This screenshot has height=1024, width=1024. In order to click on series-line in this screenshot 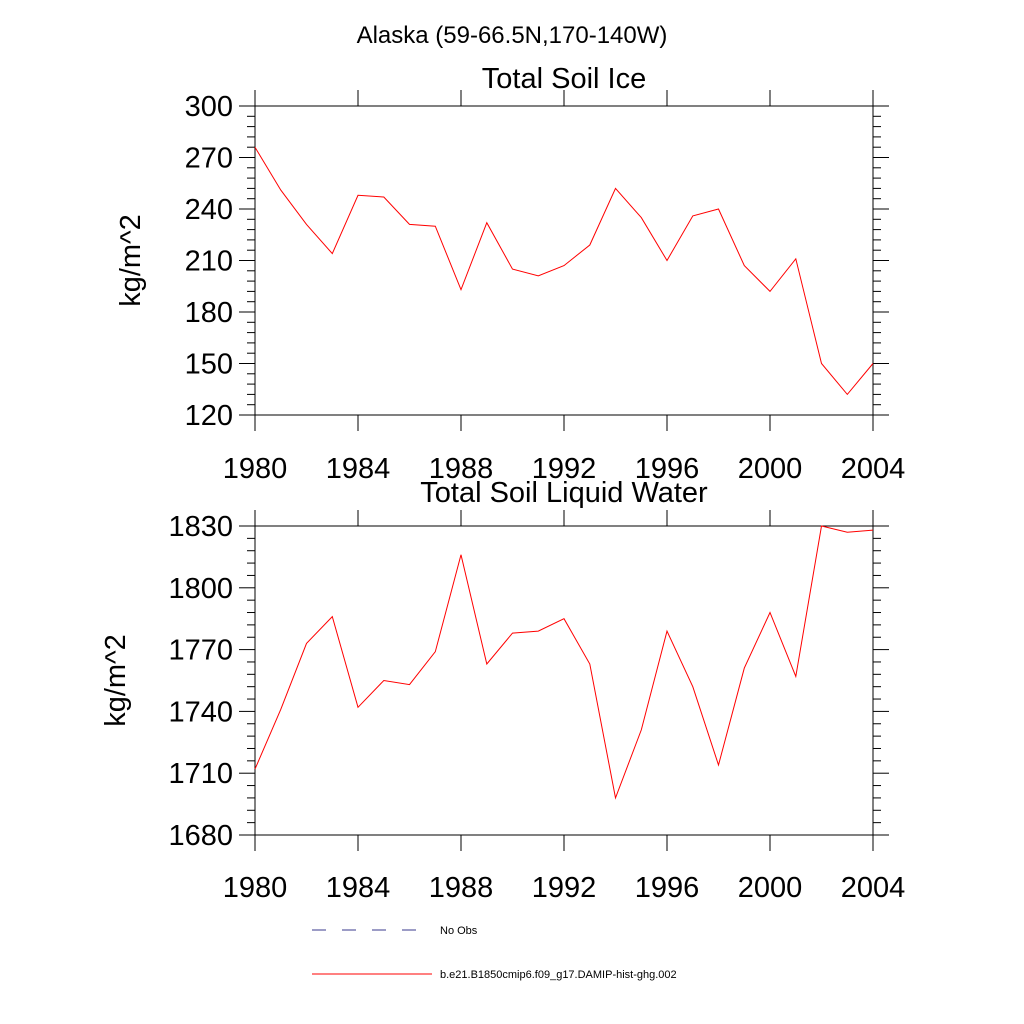, I will do `click(564, 271)`.